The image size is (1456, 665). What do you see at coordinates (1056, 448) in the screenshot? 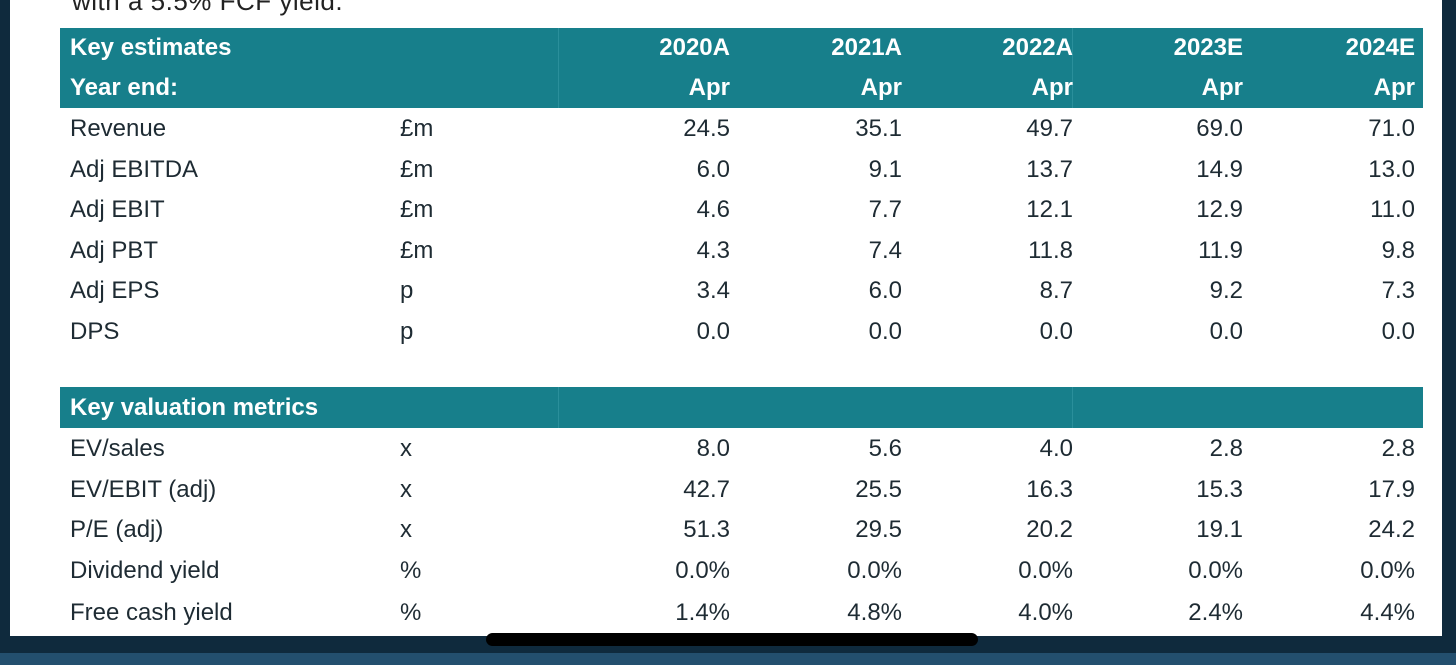
I see `value-cell: 4.0` at bounding box center [1056, 448].